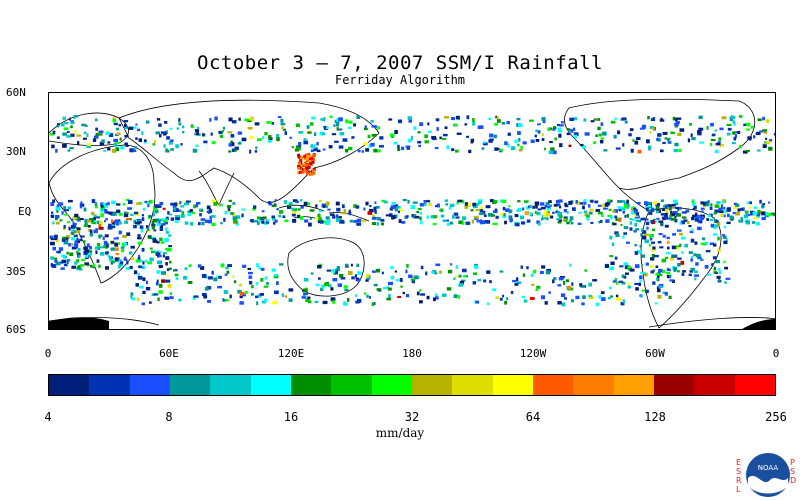  I want to click on colorbar-segment, so click(109, 385).